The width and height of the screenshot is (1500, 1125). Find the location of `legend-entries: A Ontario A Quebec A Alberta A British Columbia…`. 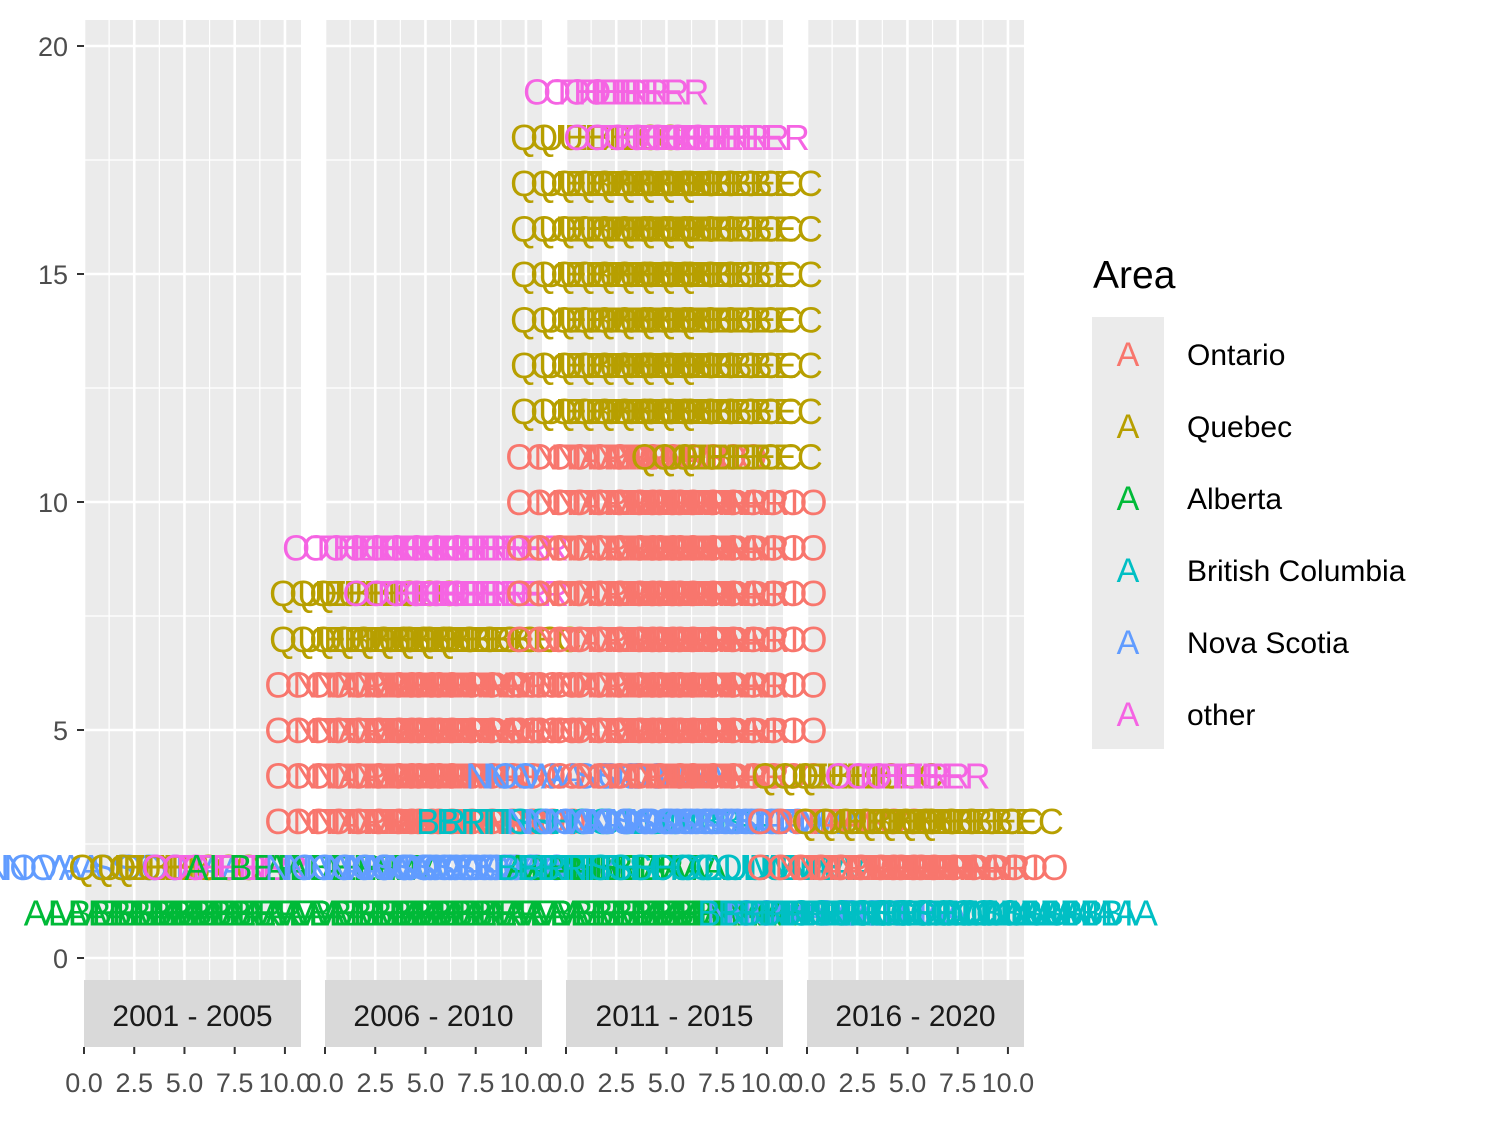

legend-entries: A Ontario A Quebec A Alberta A British Columbia… is located at coordinates (1249, 533).